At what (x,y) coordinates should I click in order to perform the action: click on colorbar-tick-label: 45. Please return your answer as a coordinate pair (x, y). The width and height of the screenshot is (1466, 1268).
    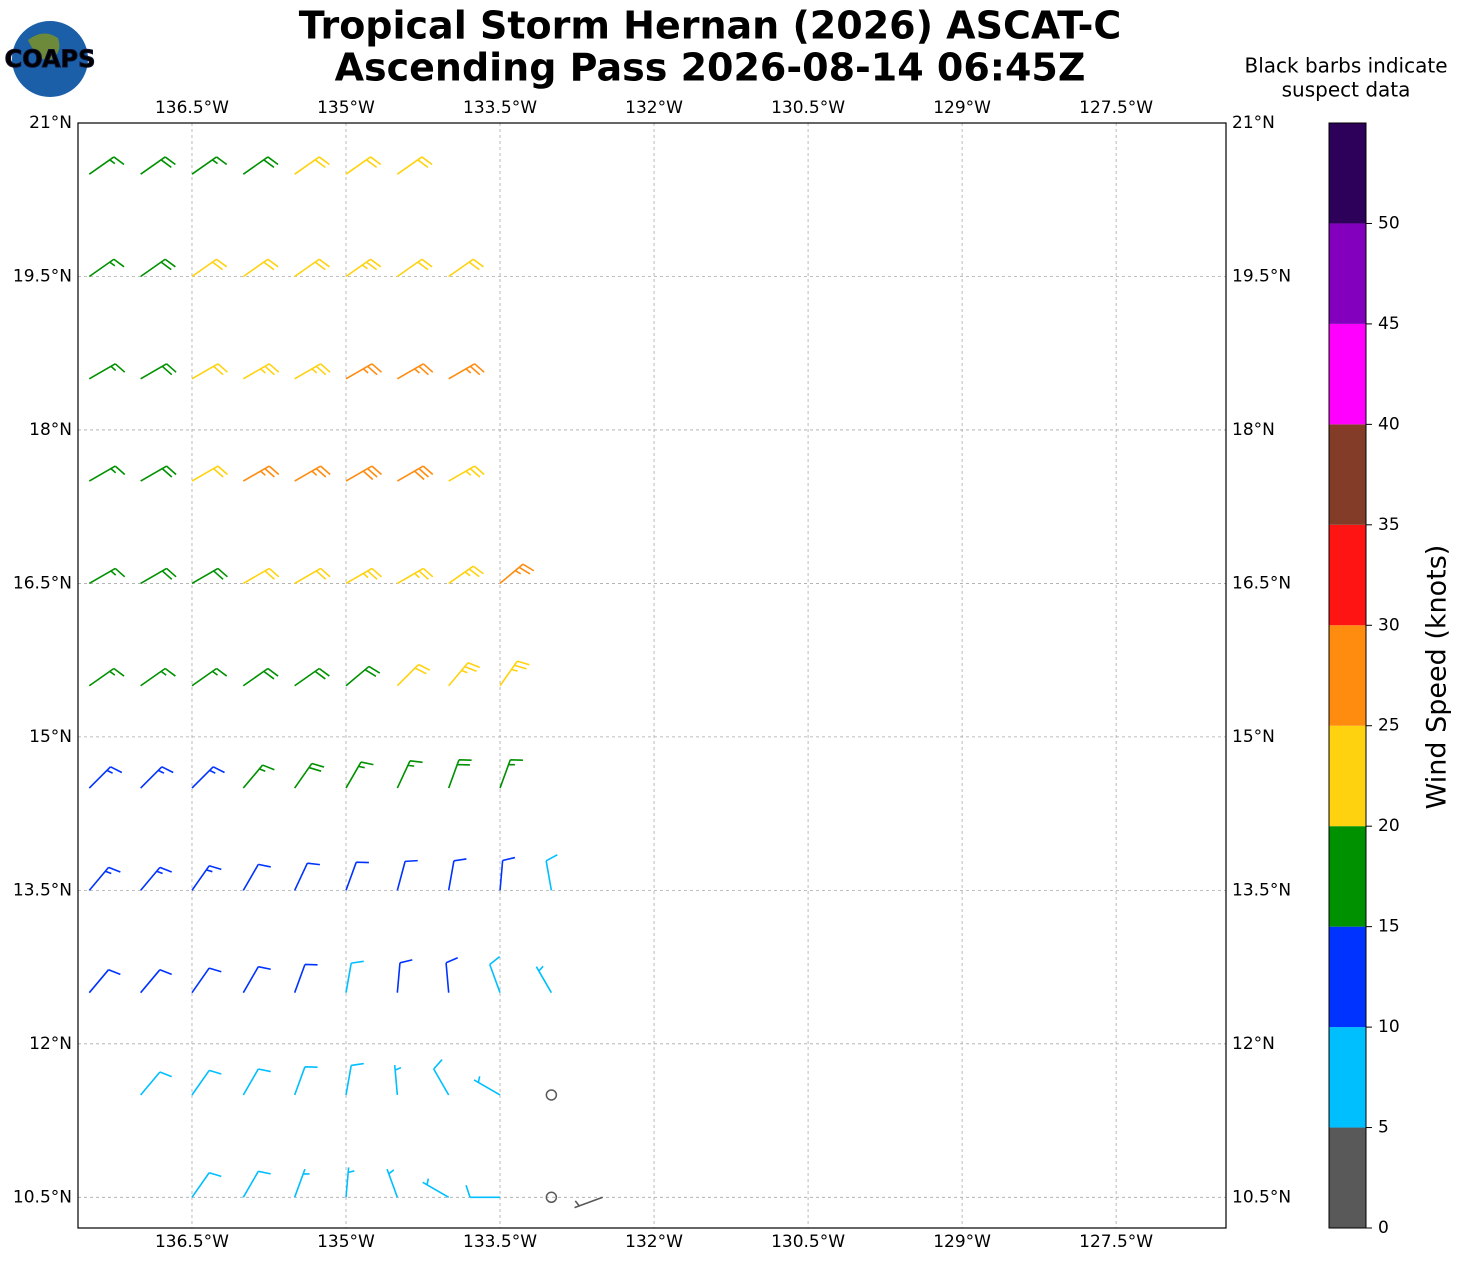
    Looking at the image, I should click on (1389, 324).